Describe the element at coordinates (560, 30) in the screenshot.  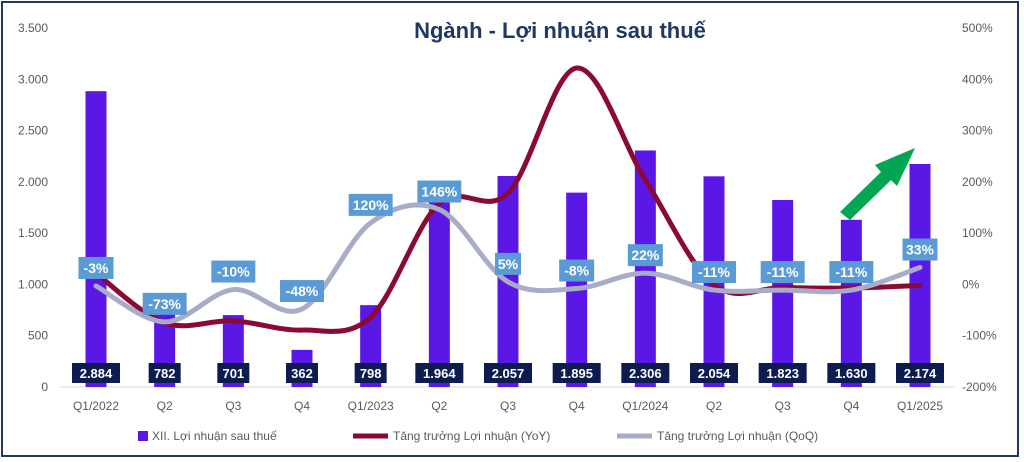
I see `chart-title: Ngành - Lợi nhuận sau thuế` at that location.